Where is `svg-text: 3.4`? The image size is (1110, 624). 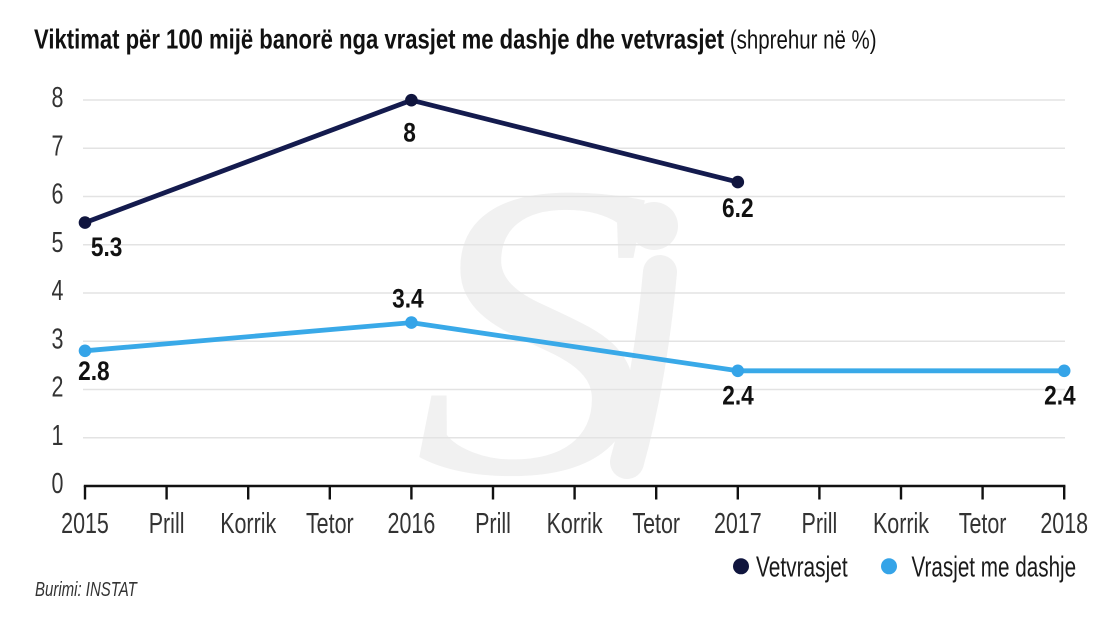 svg-text: 3.4 is located at coordinates (408, 299).